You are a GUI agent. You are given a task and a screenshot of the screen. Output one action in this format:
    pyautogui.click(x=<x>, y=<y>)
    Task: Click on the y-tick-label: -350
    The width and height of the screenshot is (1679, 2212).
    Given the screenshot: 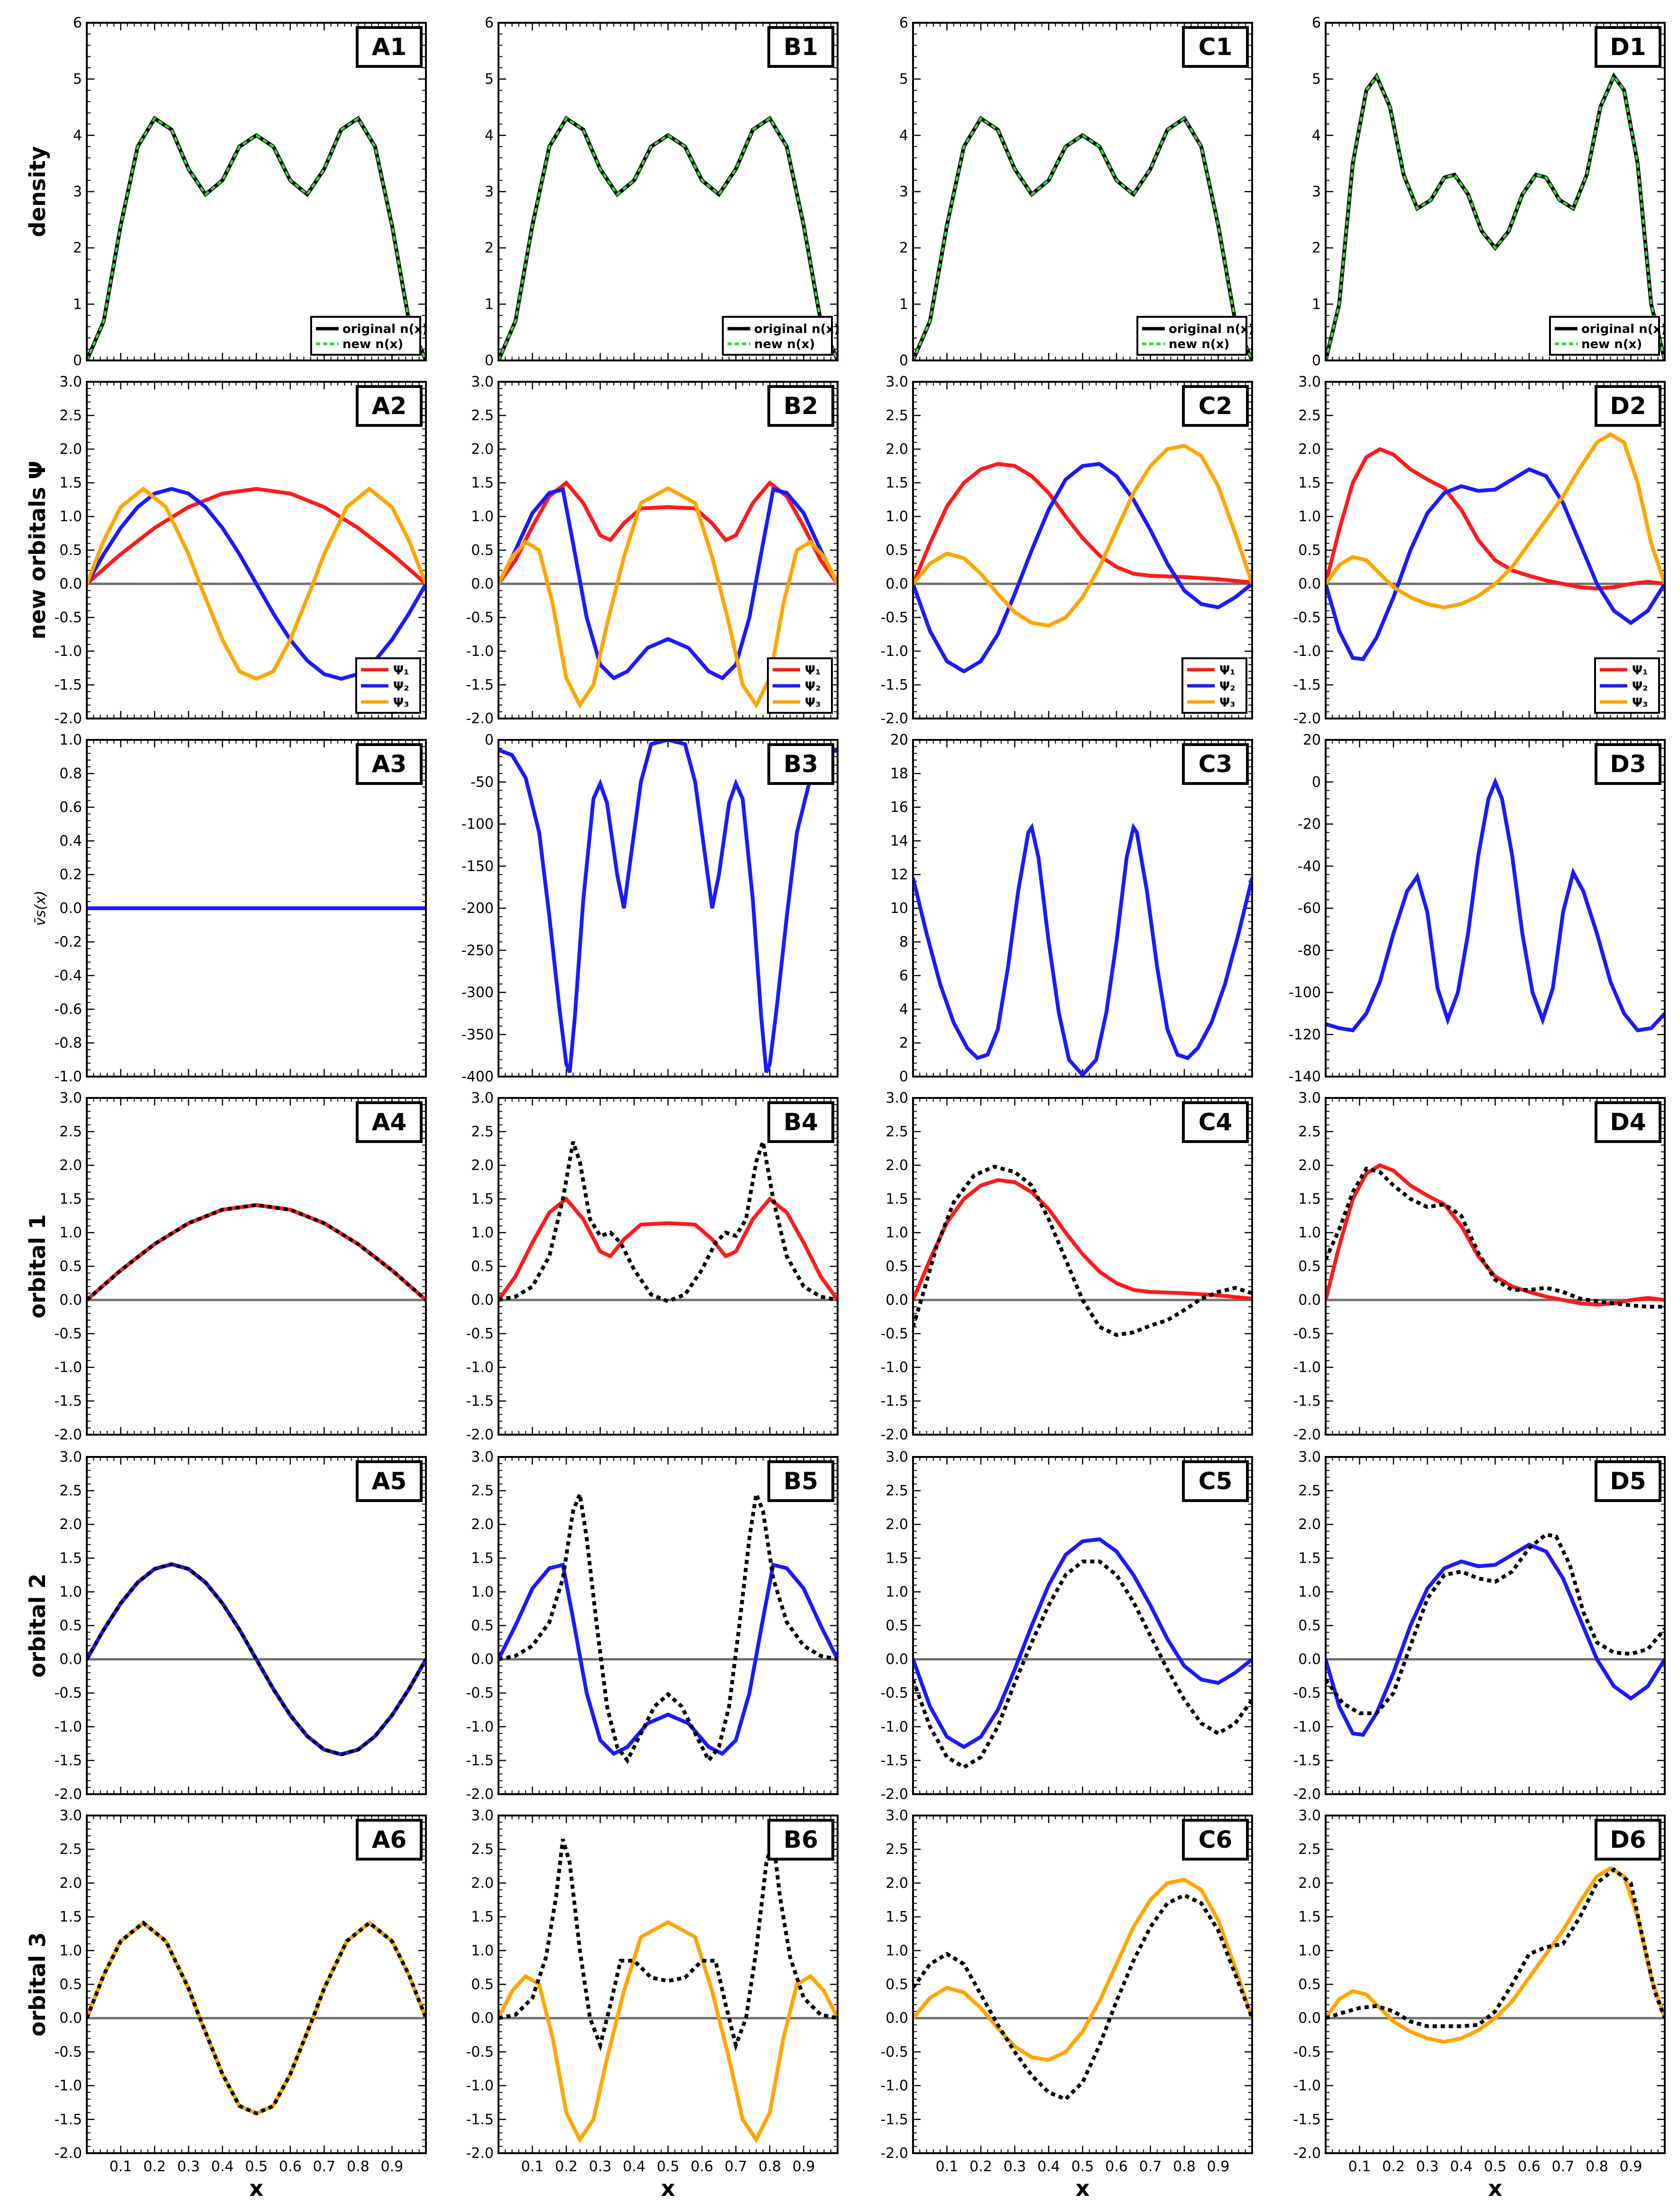 What is the action you would take?
    pyautogui.click(x=478, y=1034)
    